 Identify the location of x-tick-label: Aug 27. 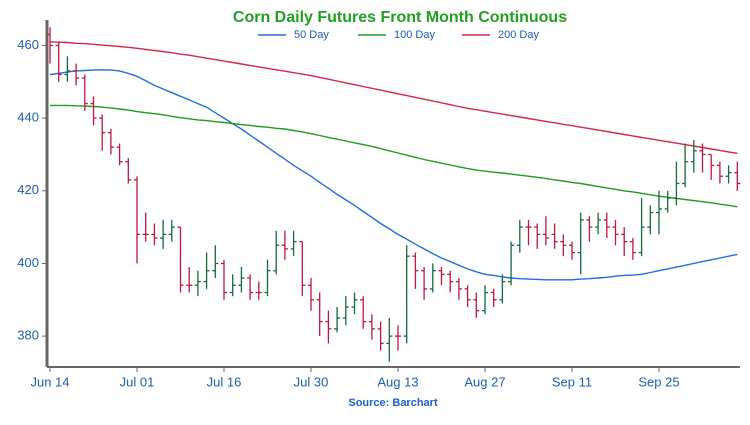
(484, 381).